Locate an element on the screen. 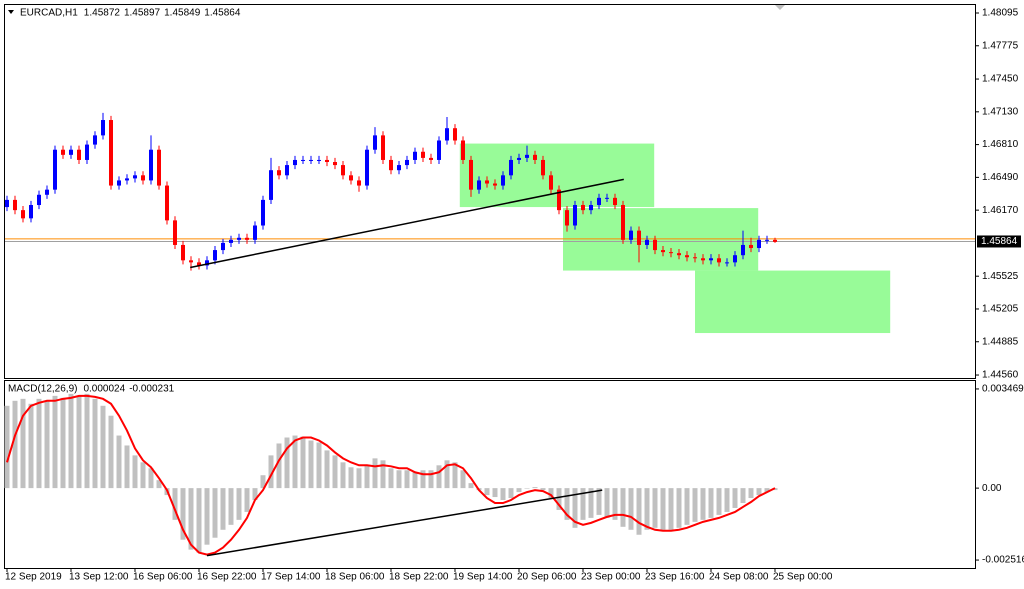  x-tick-label: 12 Sep 2019 is located at coordinates (33, 577).